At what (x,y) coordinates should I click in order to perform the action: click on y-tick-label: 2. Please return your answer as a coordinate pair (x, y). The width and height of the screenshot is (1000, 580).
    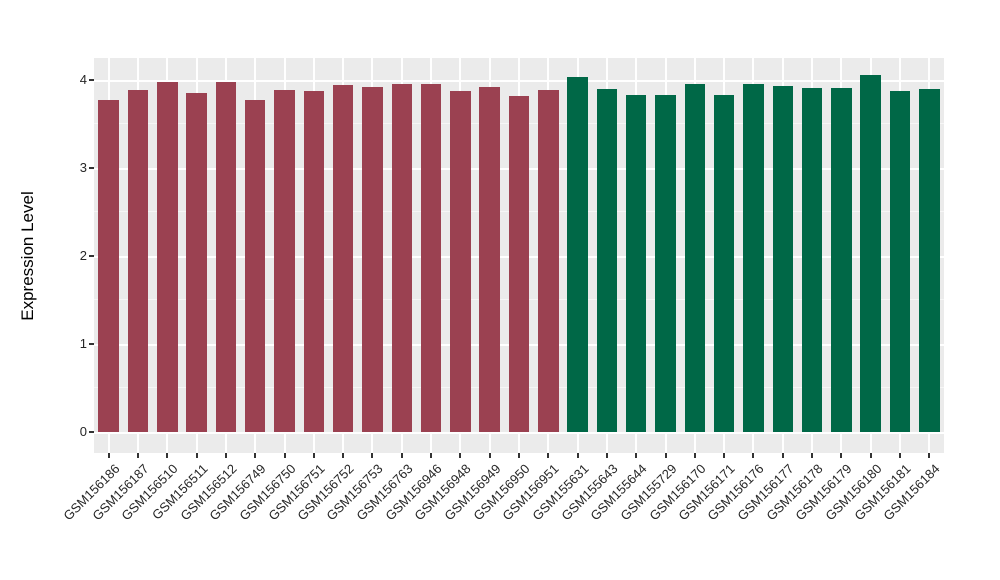
    Looking at the image, I should click on (83, 255).